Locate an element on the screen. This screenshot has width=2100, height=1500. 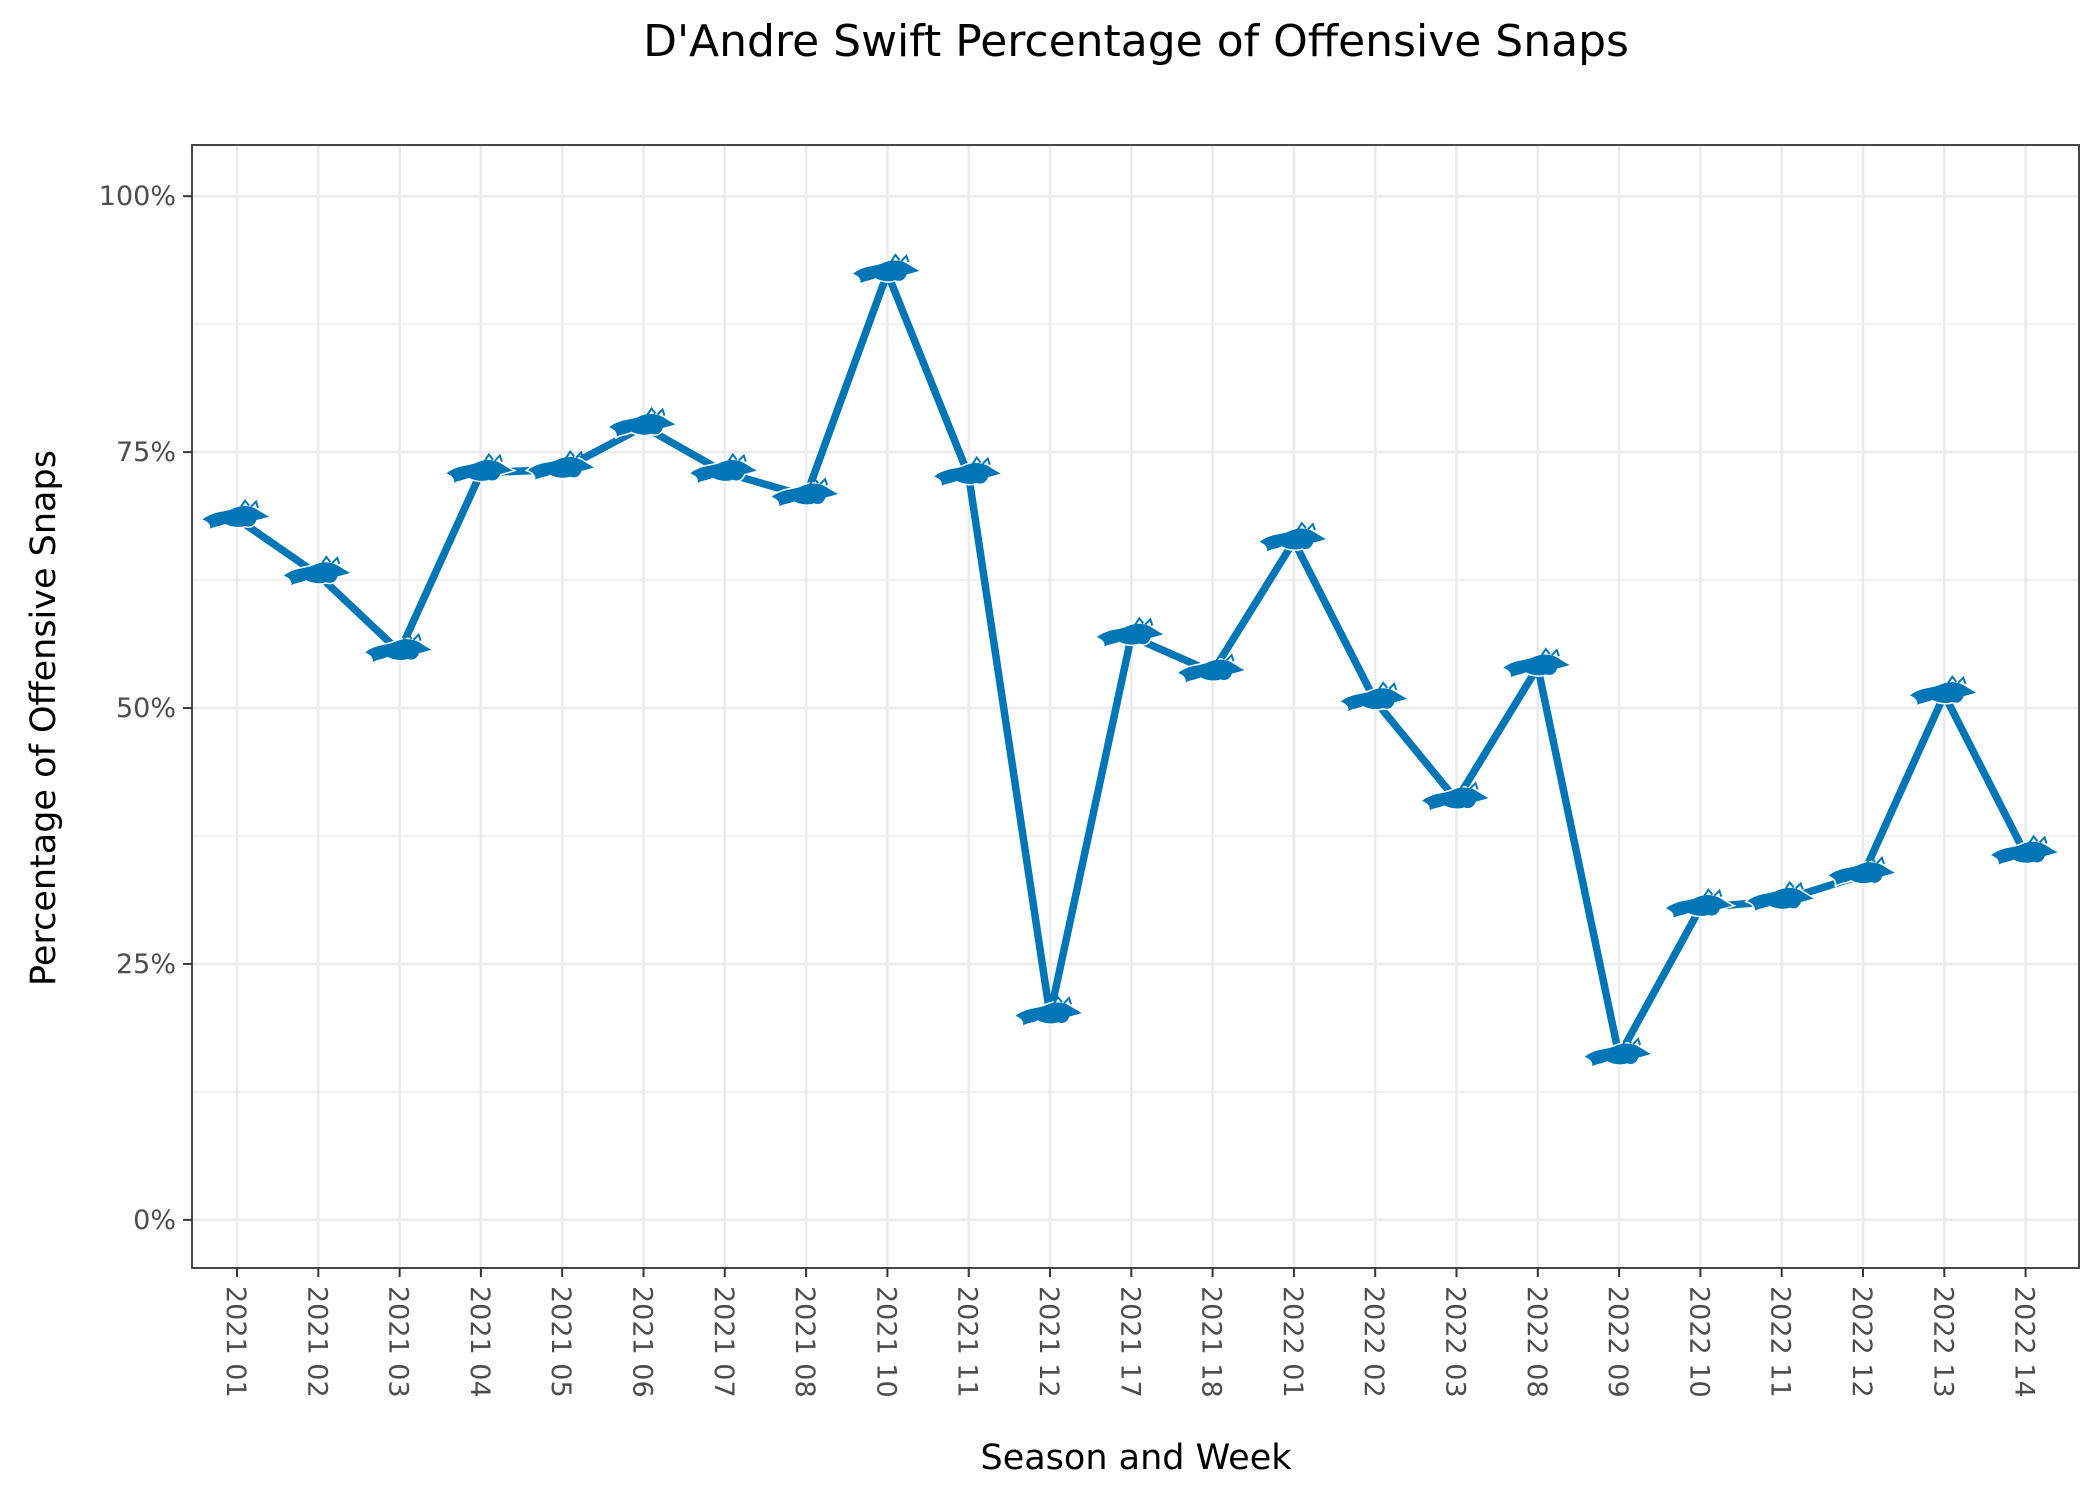
x-tick-label: 2022 02 is located at coordinates (1373, 1342).